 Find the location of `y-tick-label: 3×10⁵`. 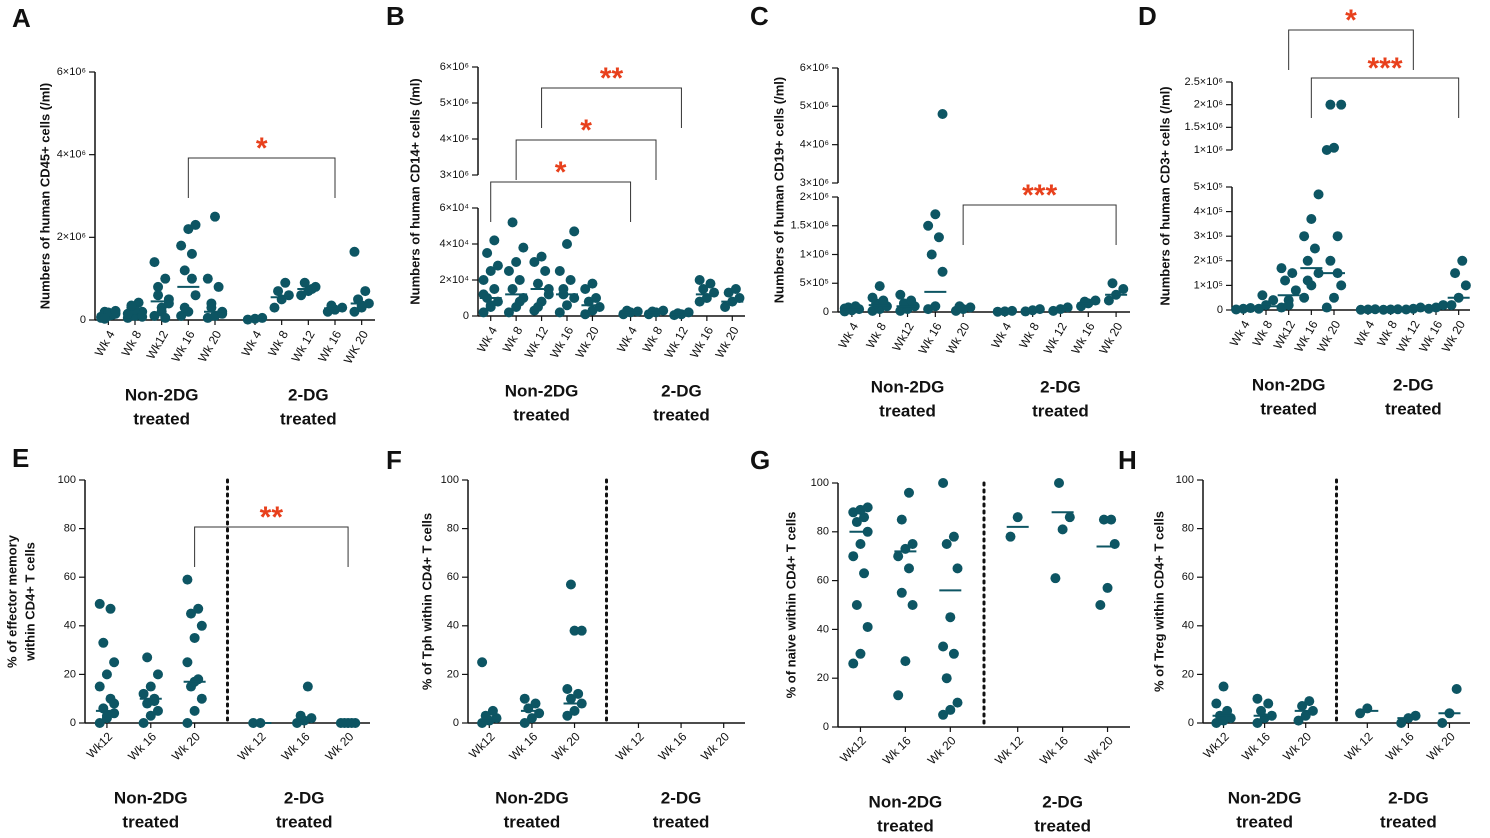

y-tick-label: 3×10⁵ is located at coordinates (1208, 236).